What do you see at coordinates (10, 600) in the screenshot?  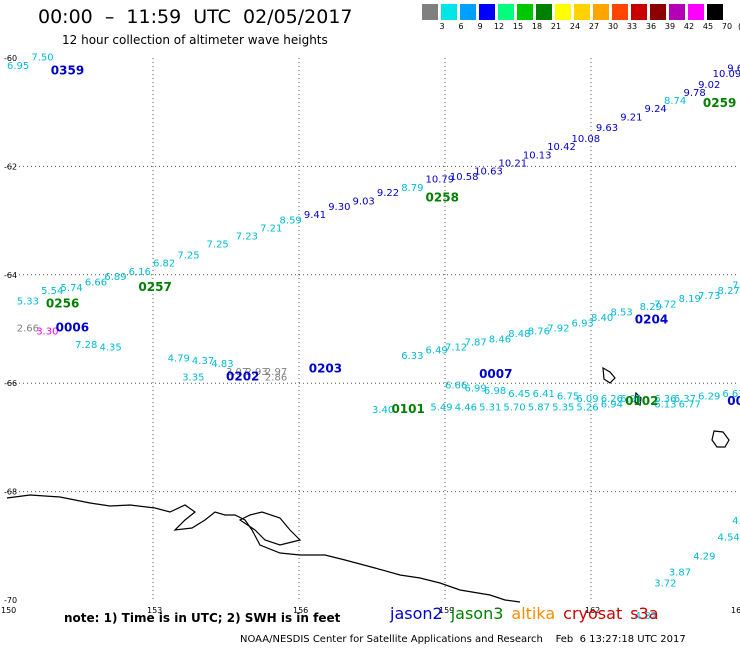 I see `latitude-label: -70` at bounding box center [10, 600].